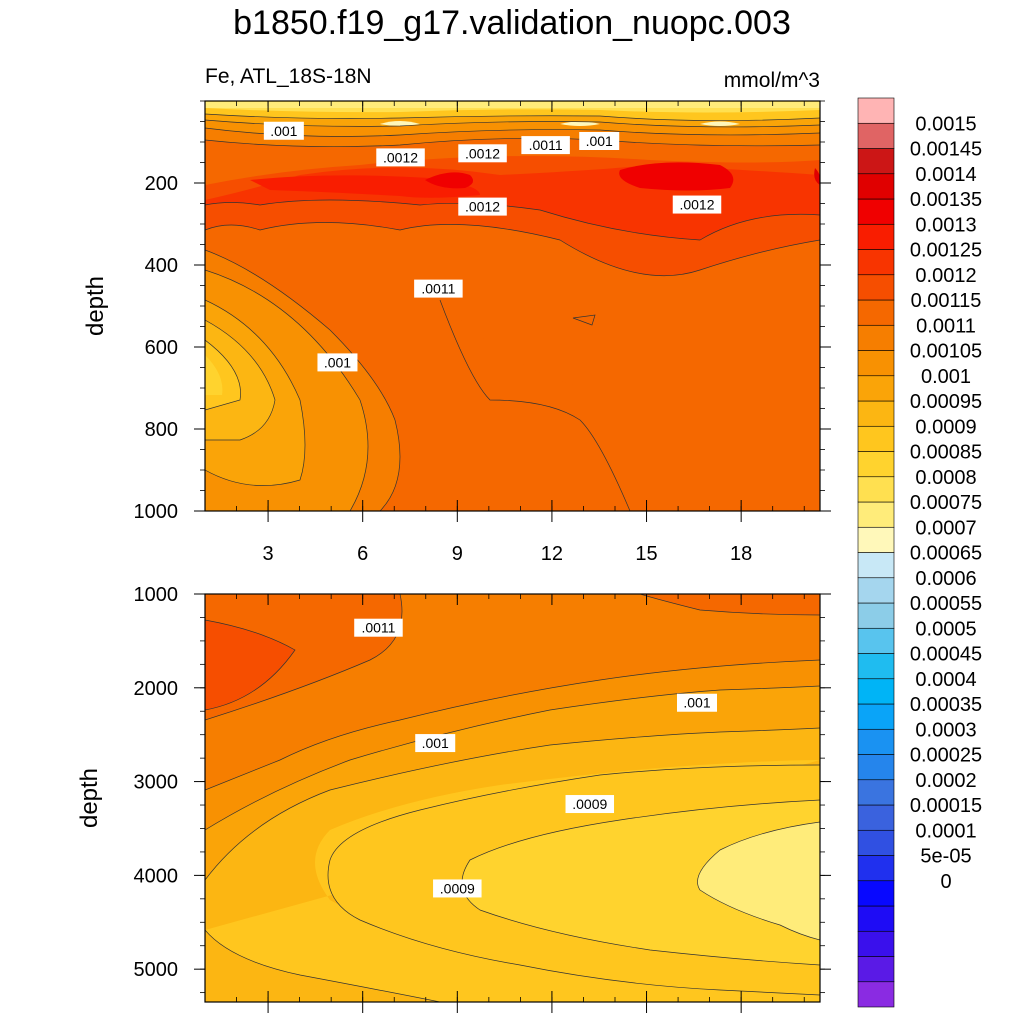 Image resolution: width=1024 pixels, height=1024 pixels. Describe the element at coordinates (512, 23) in the screenshot. I see `chart-title: b1850.f19_g17.validation_nuopc.003` at that location.